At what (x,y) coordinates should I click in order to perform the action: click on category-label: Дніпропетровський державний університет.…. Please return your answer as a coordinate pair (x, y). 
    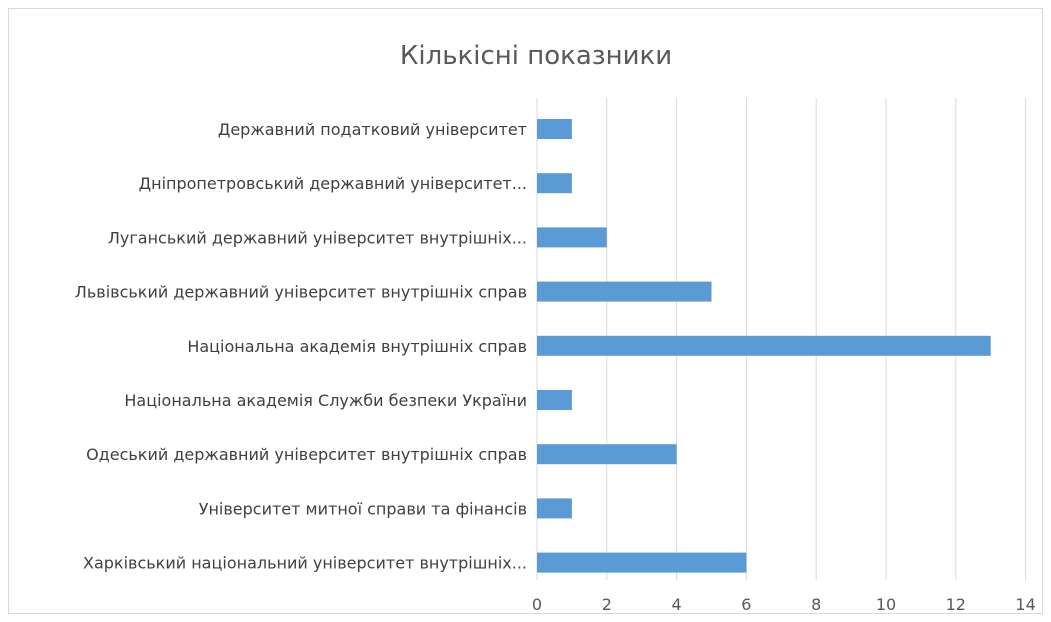
    Looking at the image, I should click on (333, 183).